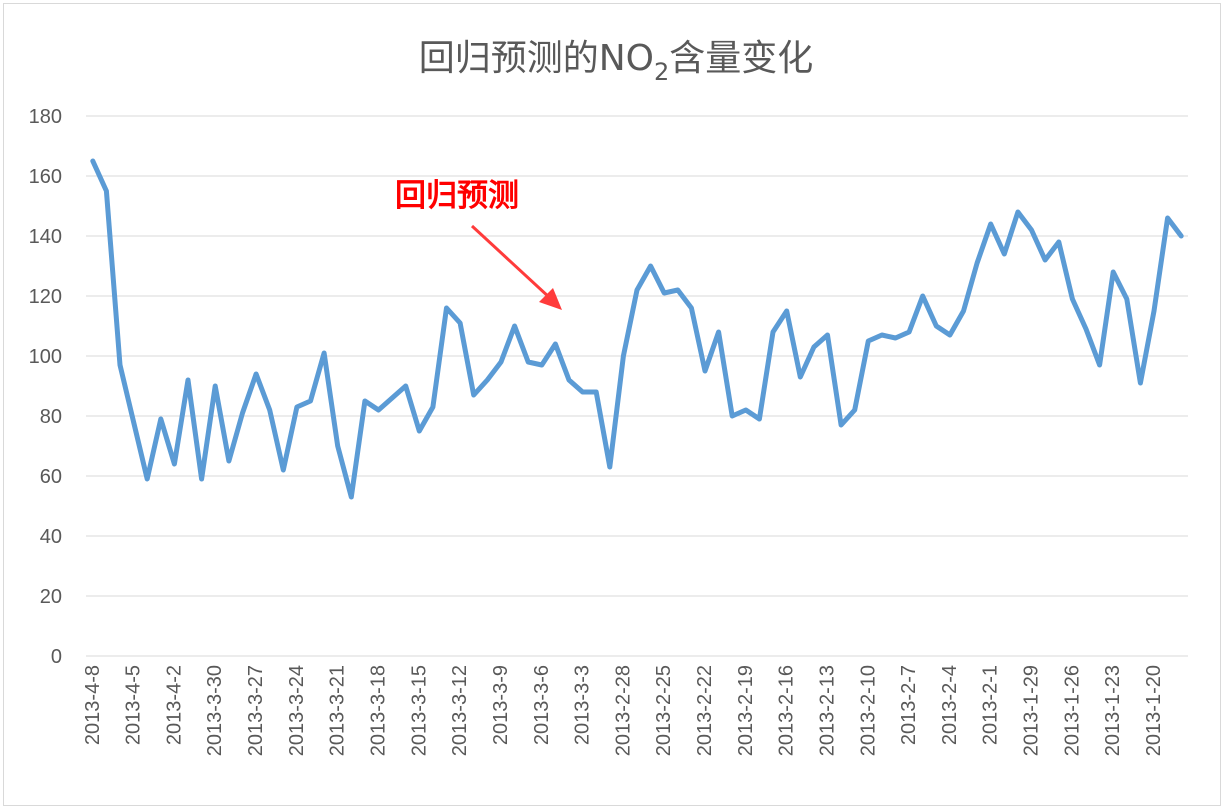 This screenshot has width=1226, height=811. I want to click on y-tick-label: 100, so click(45, 357).